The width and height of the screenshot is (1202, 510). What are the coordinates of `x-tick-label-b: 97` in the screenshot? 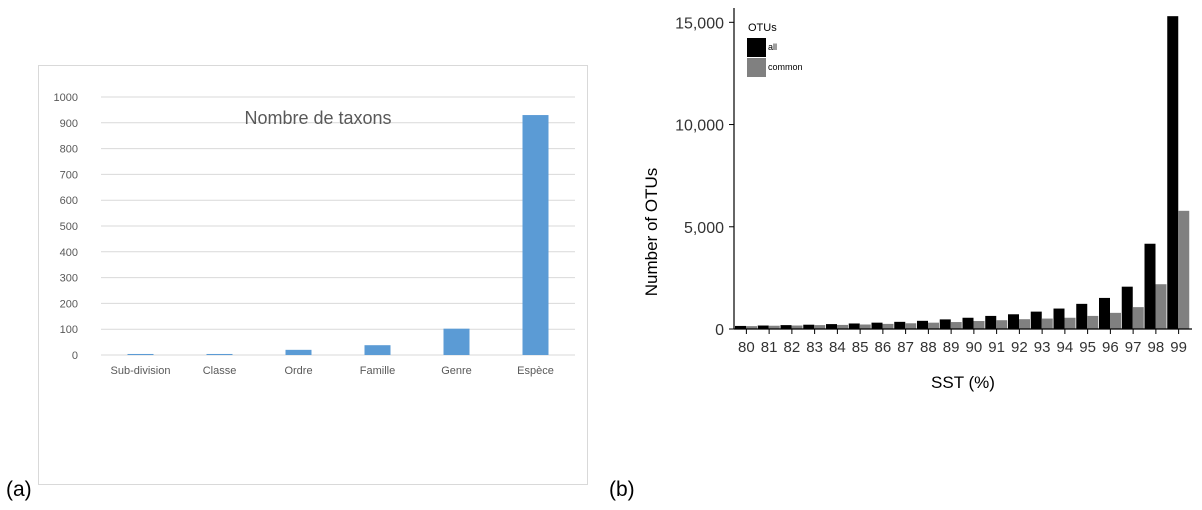 It's located at (1133, 347).